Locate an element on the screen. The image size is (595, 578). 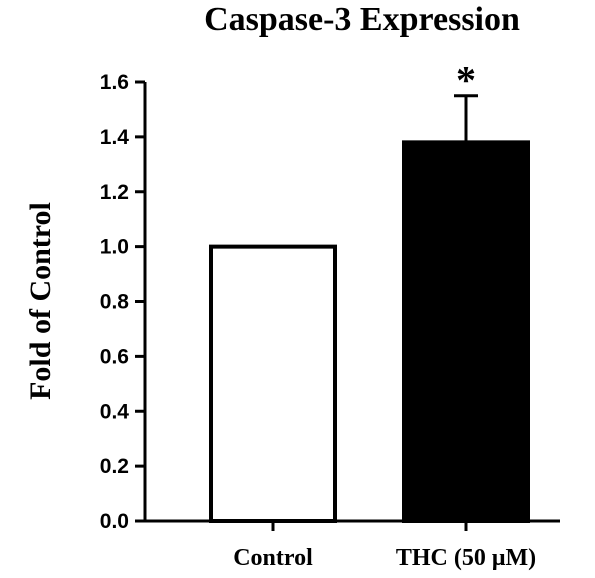
x-axis: Control THC (50 μM) is located at coordinates (351, 545).